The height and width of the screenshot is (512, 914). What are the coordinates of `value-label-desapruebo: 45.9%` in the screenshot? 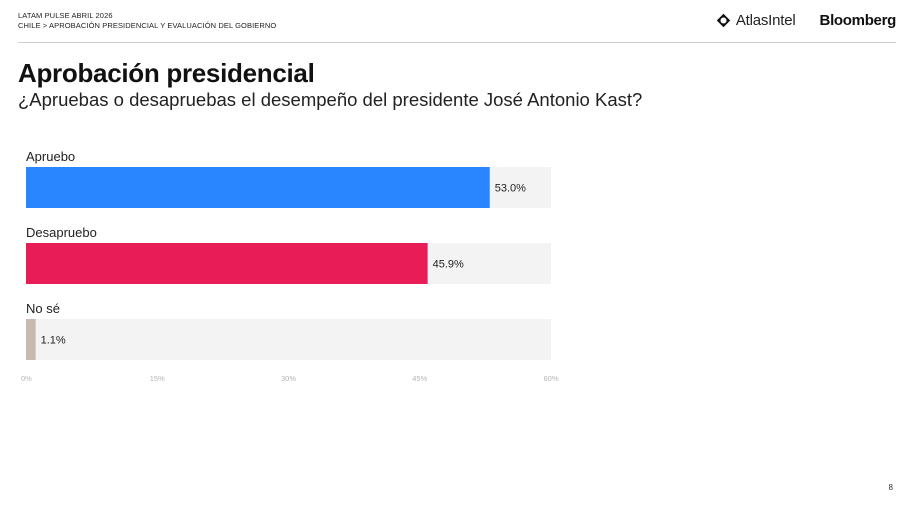 It's located at (448, 265).